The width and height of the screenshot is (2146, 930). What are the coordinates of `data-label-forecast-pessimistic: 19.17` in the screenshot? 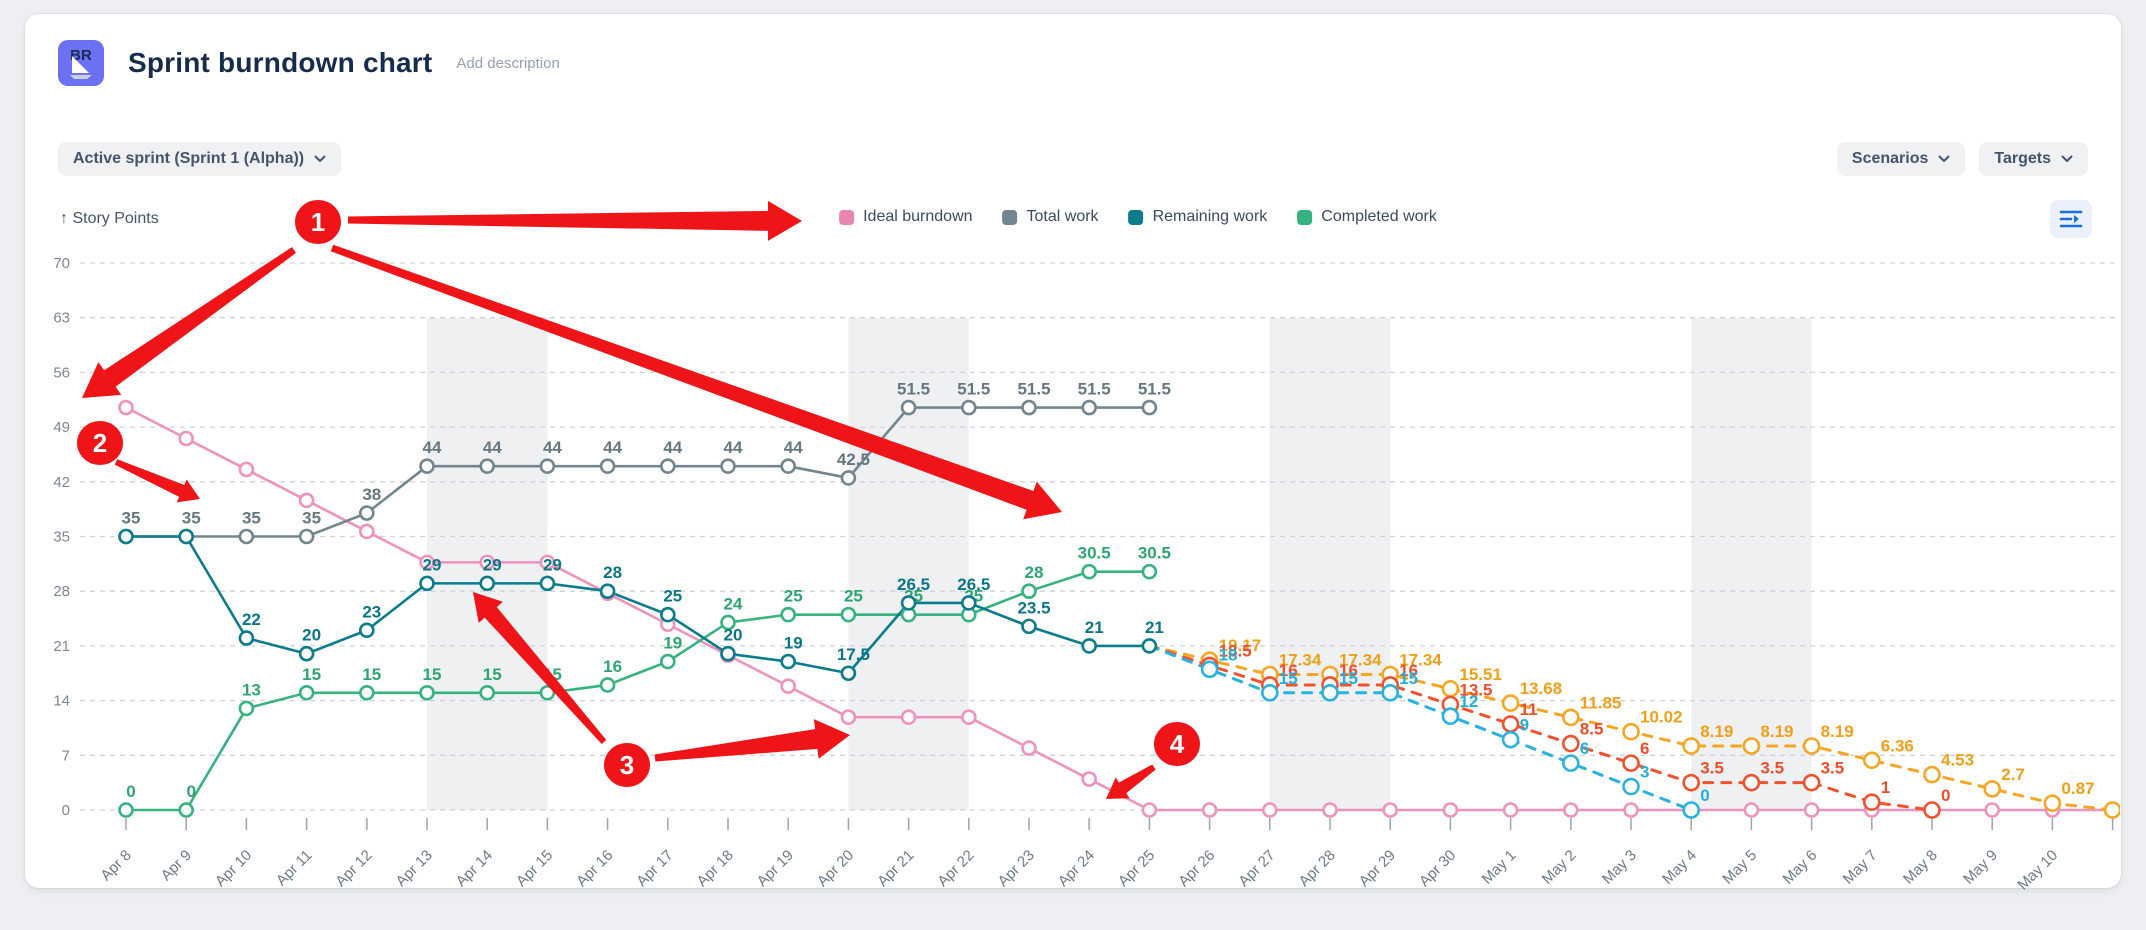 It's located at (1240, 645).